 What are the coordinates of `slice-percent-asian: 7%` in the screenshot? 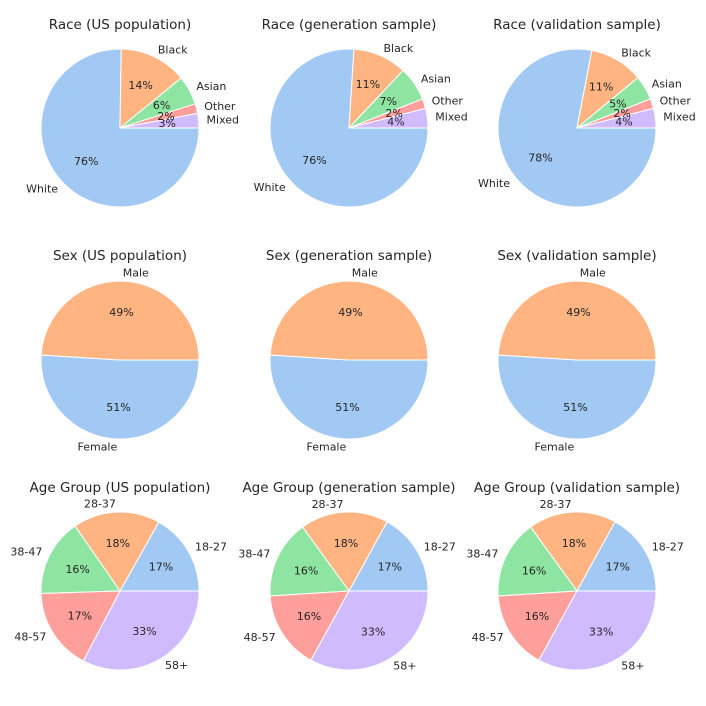 It's located at (387, 101).